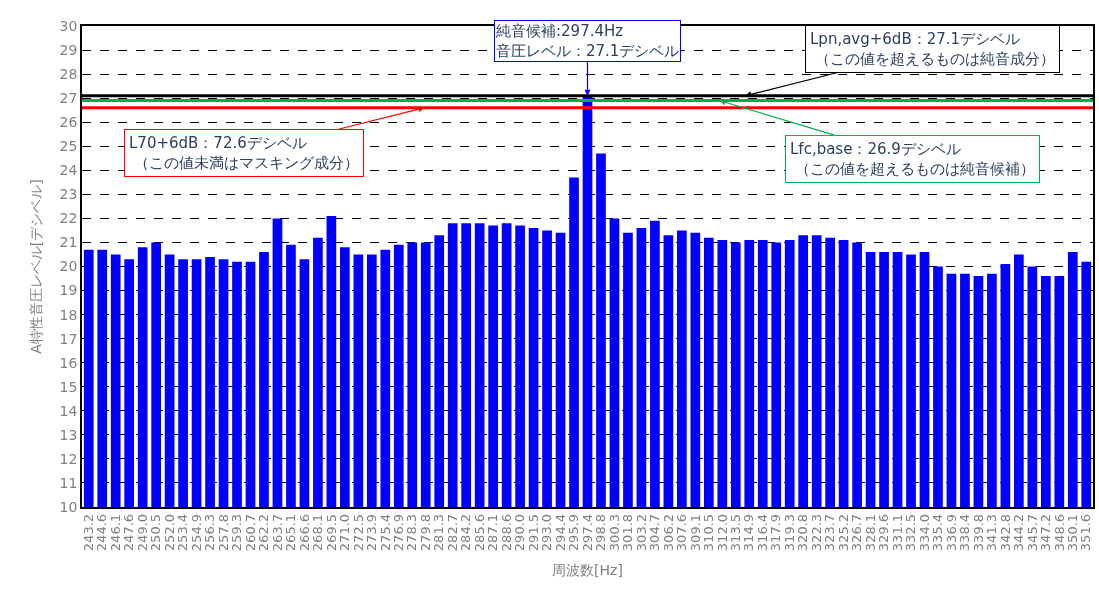  I want to click on x-tick-label: 287.1, so click(493, 532).